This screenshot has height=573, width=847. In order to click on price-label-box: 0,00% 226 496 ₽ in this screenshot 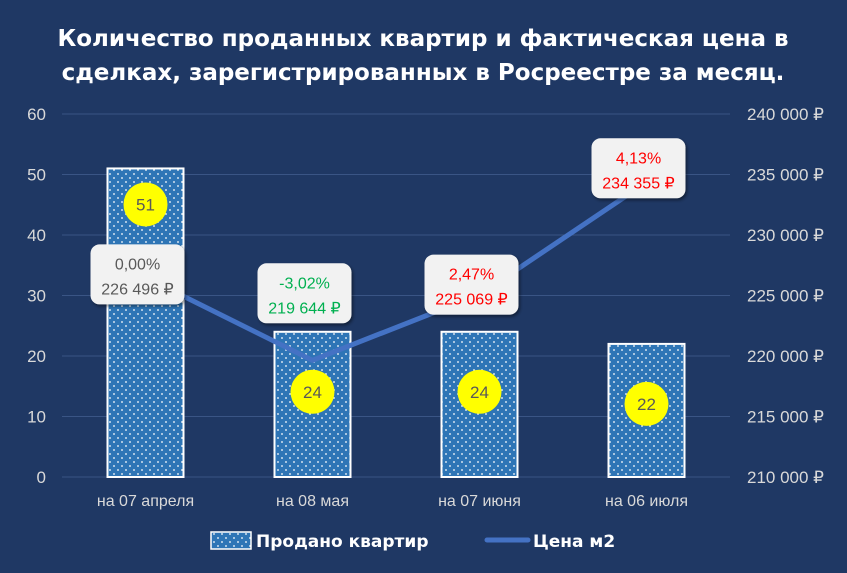, I will do `click(137, 274)`.